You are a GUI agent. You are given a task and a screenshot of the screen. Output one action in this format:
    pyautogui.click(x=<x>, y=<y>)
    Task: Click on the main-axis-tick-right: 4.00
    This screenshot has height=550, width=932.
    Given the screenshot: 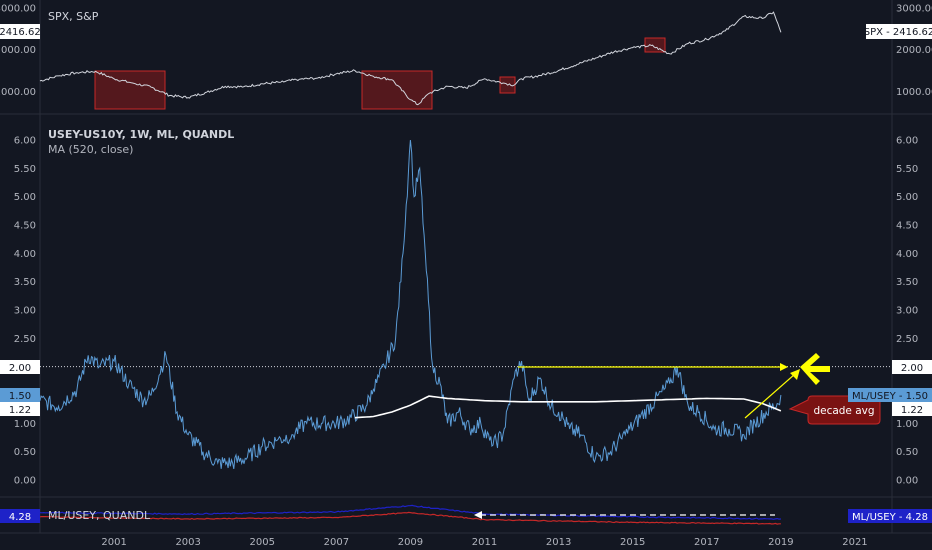 What is the action you would take?
    pyautogui.click(x=907, y=254)
    